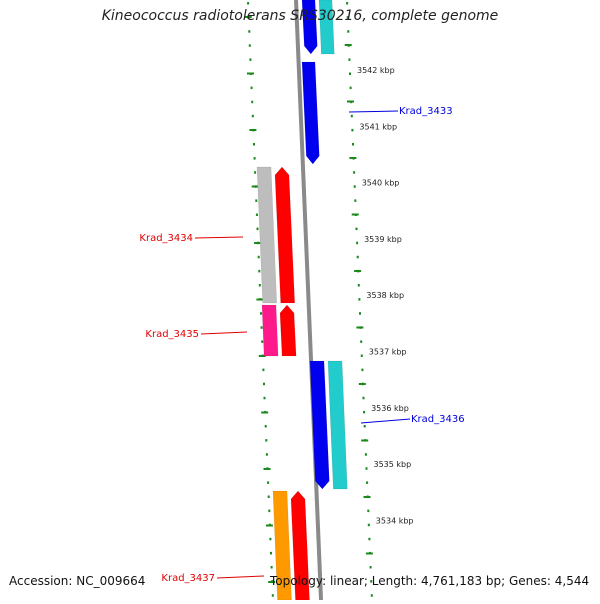 Image resolution: width=600 pixels, height=604 pixels. Describe the element at coordinates (385, 295) in the screenshot. I see `scale-label: 3538 kbp` at that location.